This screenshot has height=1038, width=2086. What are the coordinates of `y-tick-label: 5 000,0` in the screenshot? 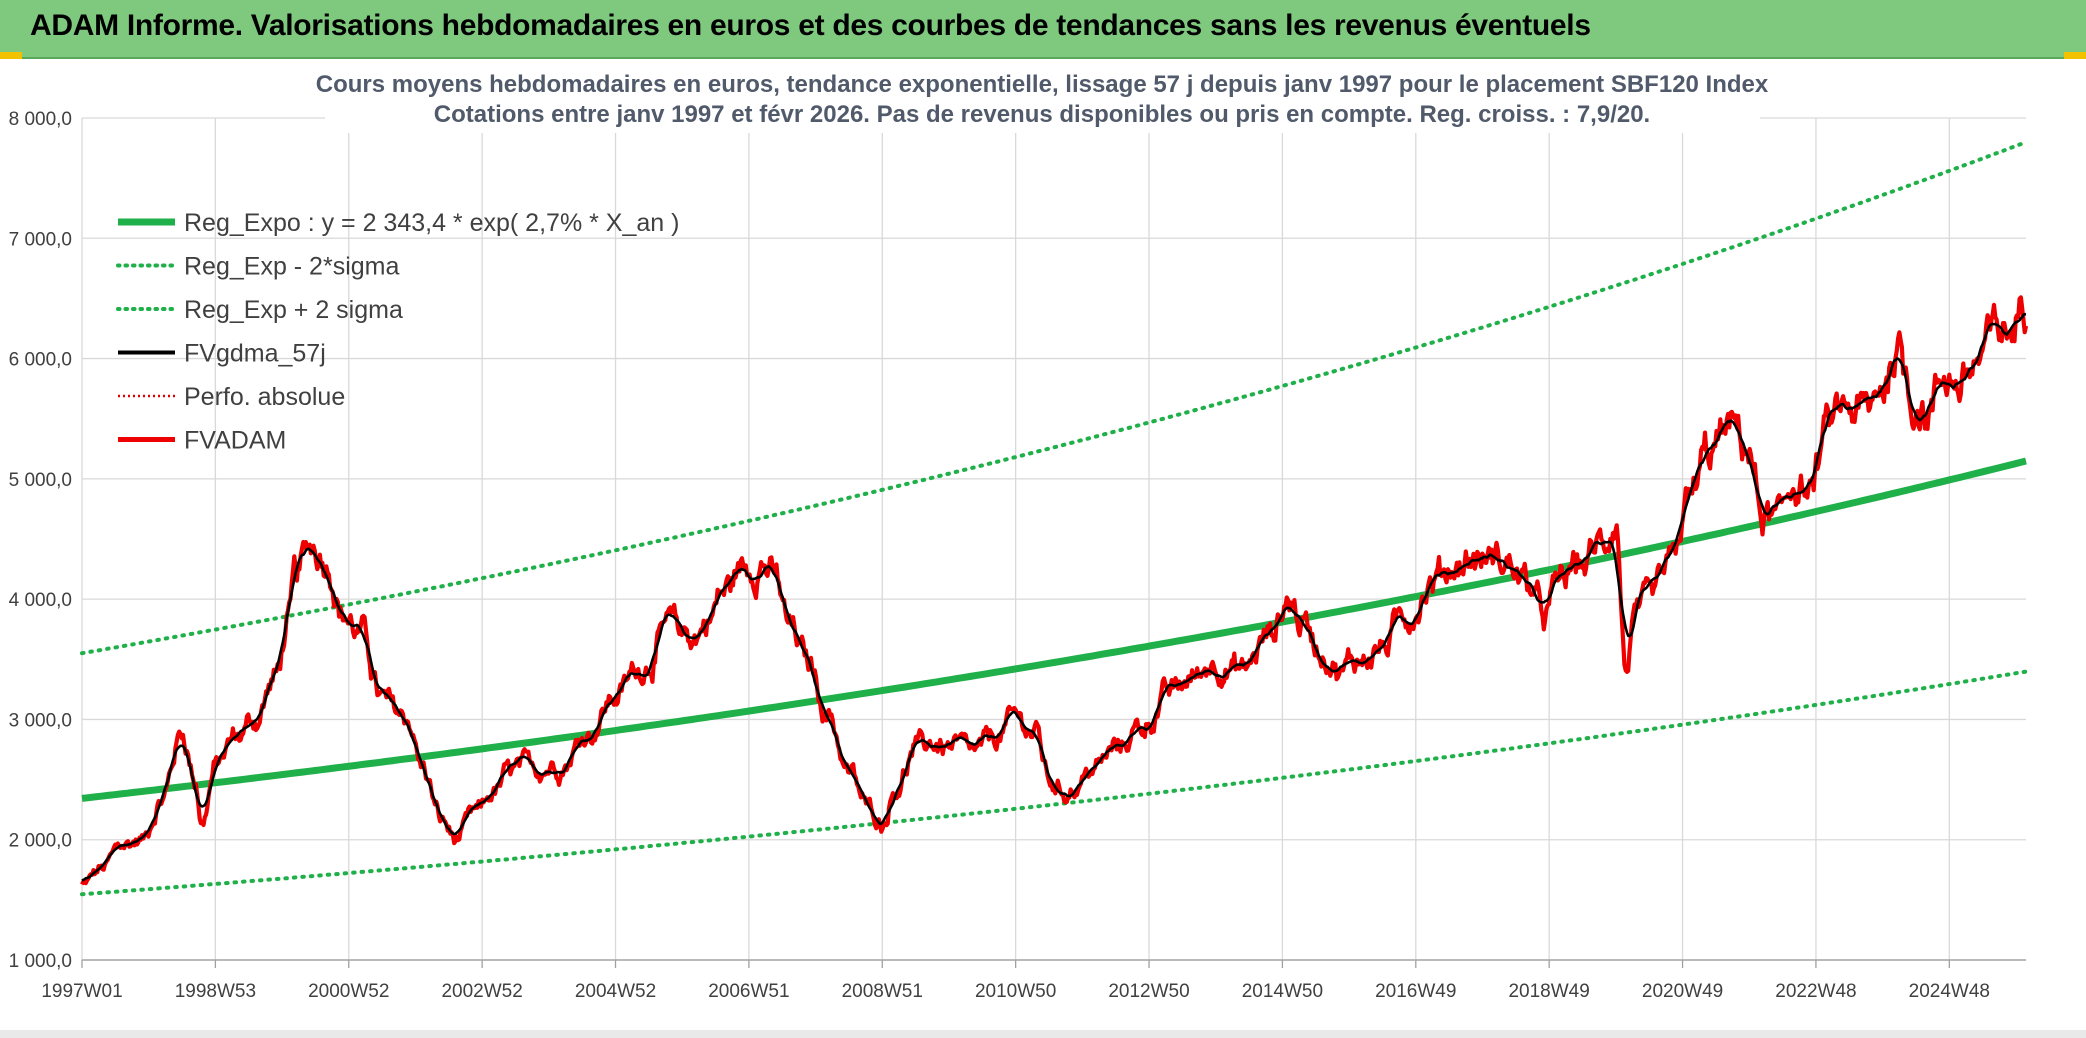 It's located at (40, 480).